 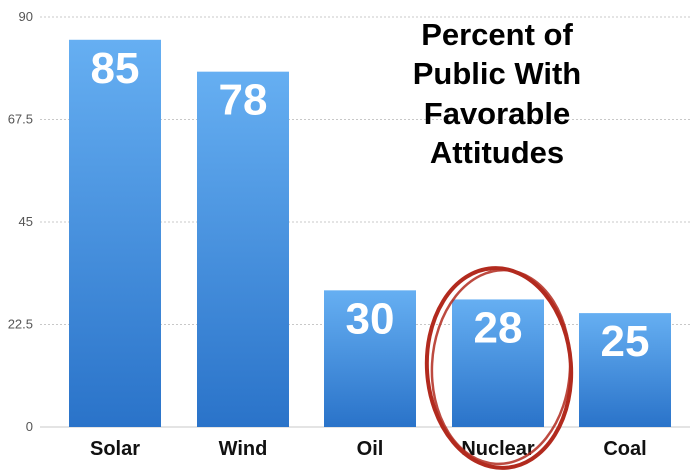 I want to click on data-label-coal: 25, so click(x=625, y=341).